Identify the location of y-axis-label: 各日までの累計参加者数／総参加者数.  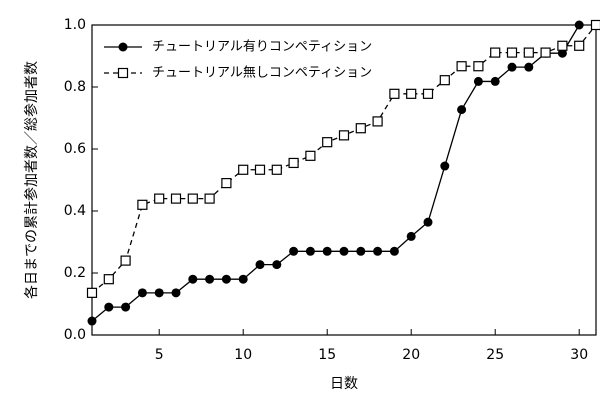
(31, 180).